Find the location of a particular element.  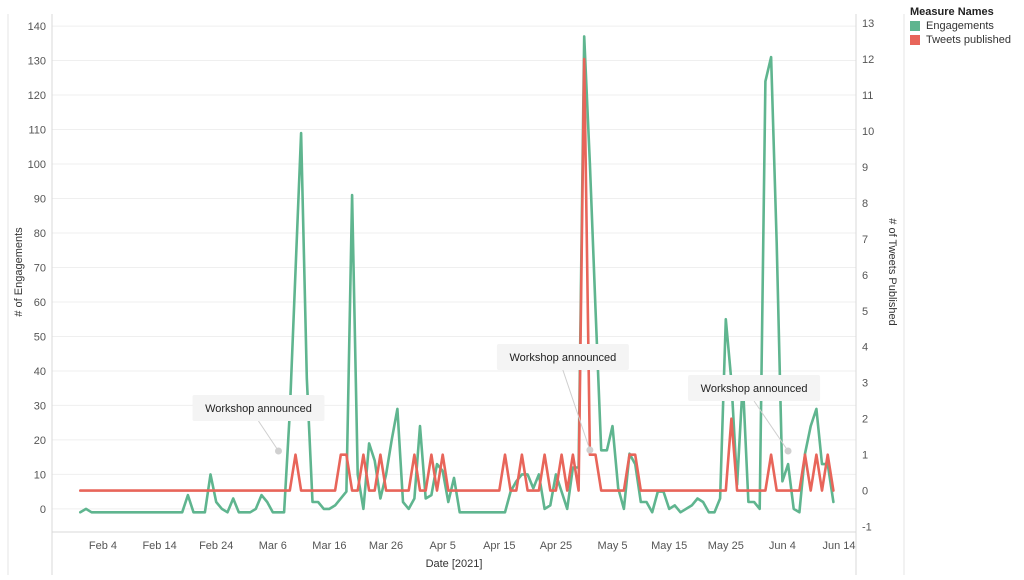

x-tick-label: May 15 is located at coordinates (669, 546).